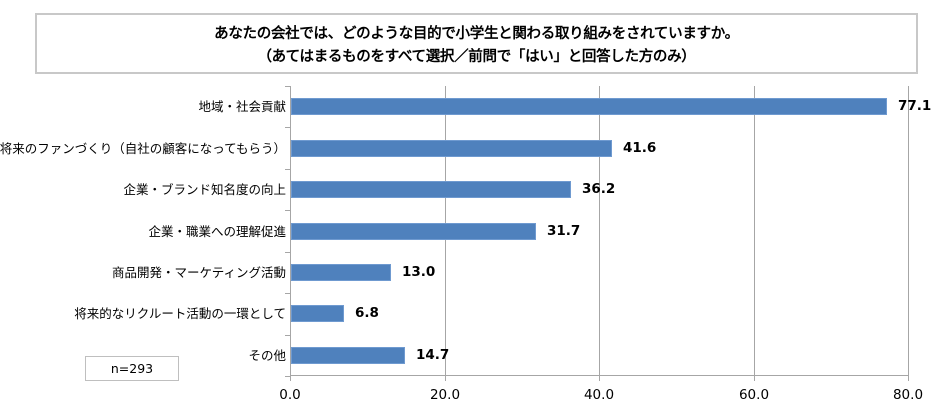 The width and height of the screenshot is (940, 413). Describe the element at coordinates (915, 106) in the screenshot. I see `bar-value-label: 77.1` at that location.